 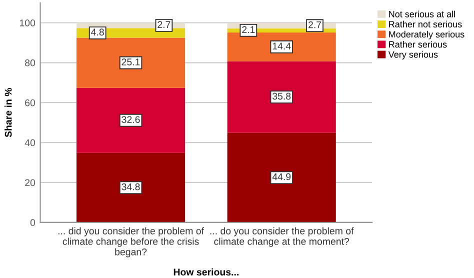 I want to click on data-label: 34.8, so click(x=131, y=186).